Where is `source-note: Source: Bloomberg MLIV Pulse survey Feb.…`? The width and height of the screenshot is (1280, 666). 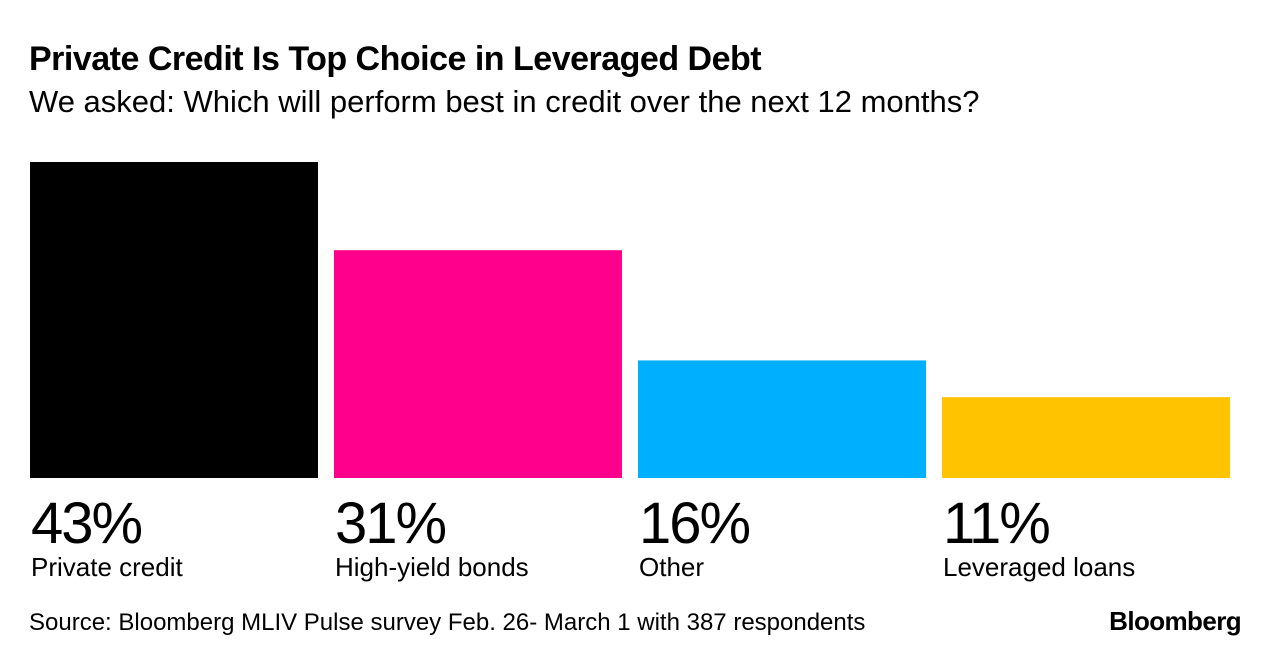
source-note: Source: Bloomberg MLIV Pulse survey Feb.… is located at coordinates (447, 622).